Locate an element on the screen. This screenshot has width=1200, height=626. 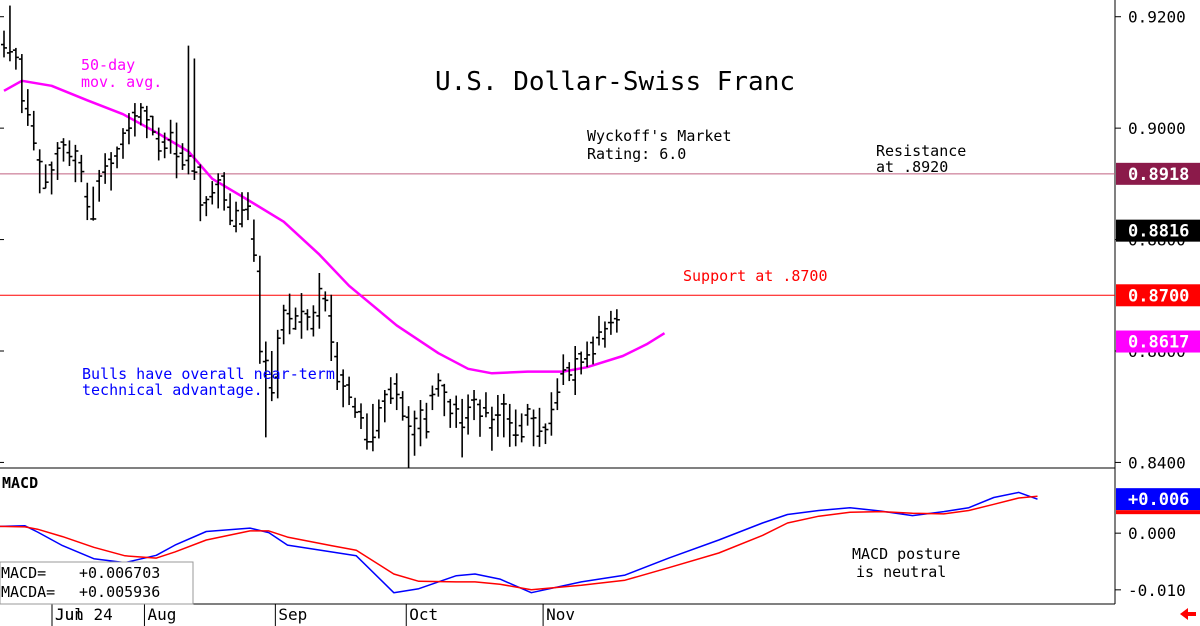
macd-tick-label: 0.000 is located at coordinates (1152, 533).